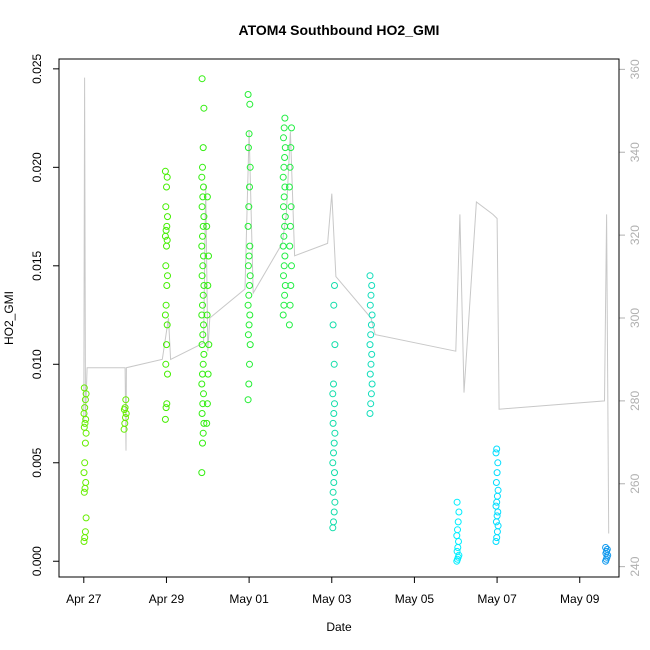 This screenshot has height=650, width=650. Describe the element at coordinates (84, 599) in the screenshot. I see `x-tick-label: Apr 27` at that location.